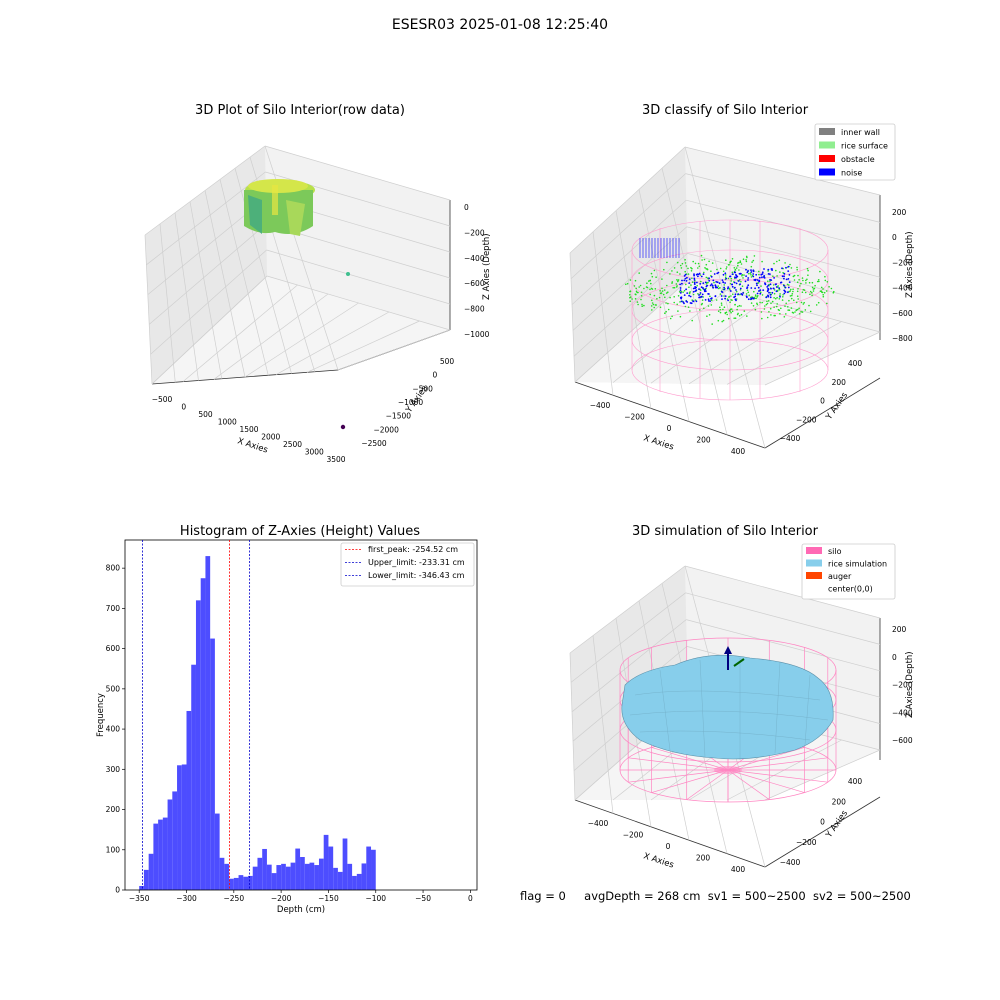 This screenshot has width=1000, height=1000. I want to click on p1-z-tick: −600, so click(474, 283).